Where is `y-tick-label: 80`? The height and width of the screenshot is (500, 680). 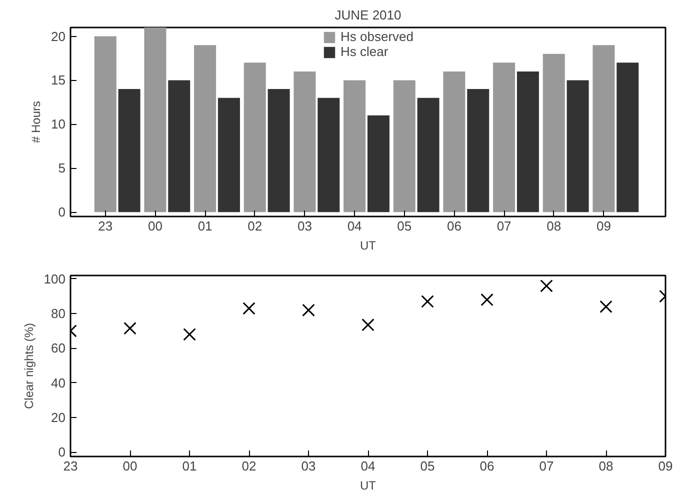
y-tick-label: 80 is located at coordinates (58, 314).